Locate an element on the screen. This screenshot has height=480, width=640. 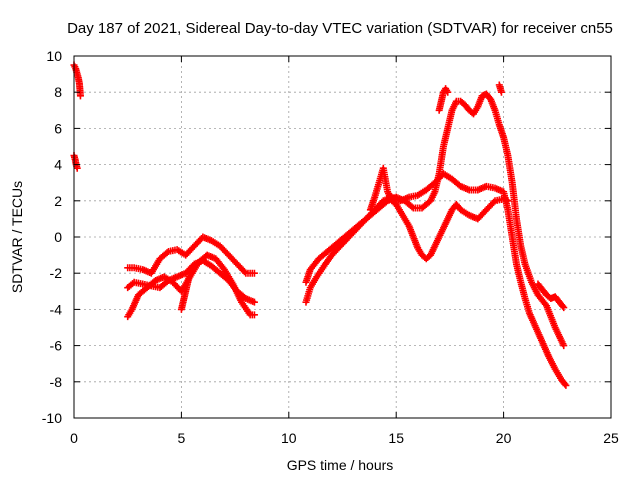
y-tick-label: -2 is located at coordinates (56, 273).